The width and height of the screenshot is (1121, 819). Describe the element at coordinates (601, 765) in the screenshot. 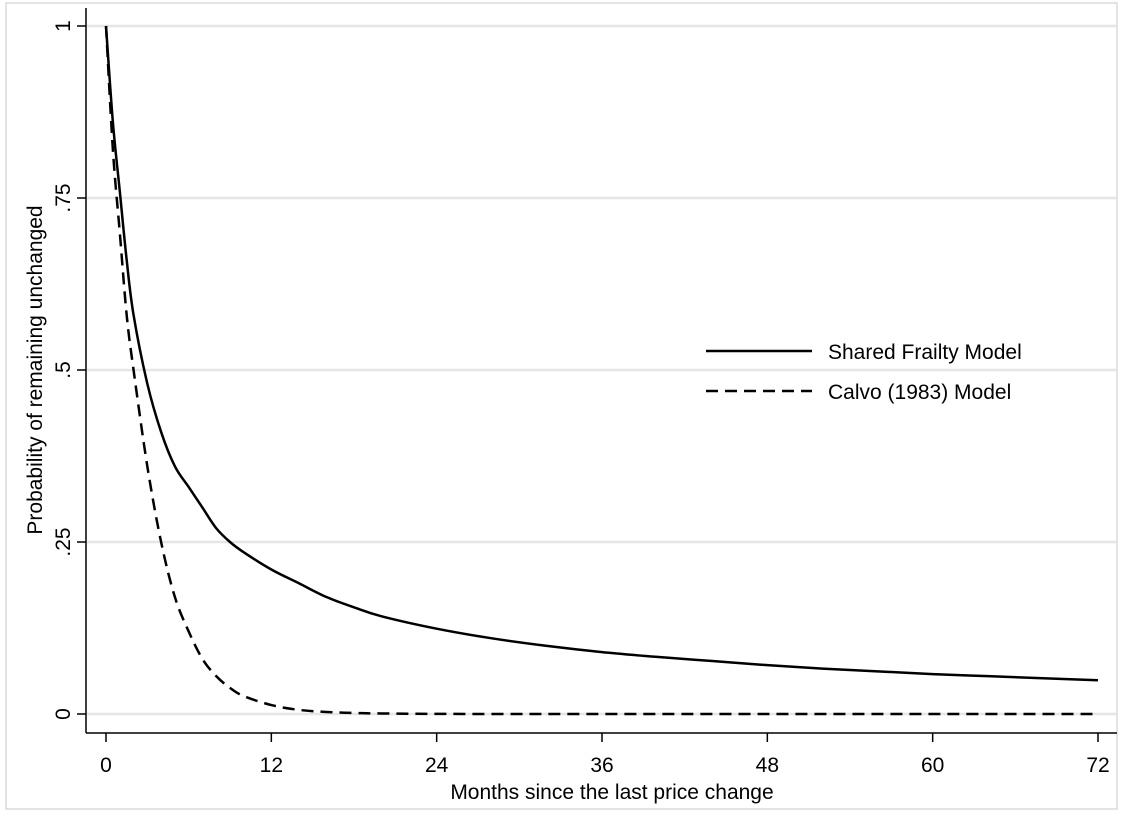

I see `x-tick-label-3: 36` at that location.